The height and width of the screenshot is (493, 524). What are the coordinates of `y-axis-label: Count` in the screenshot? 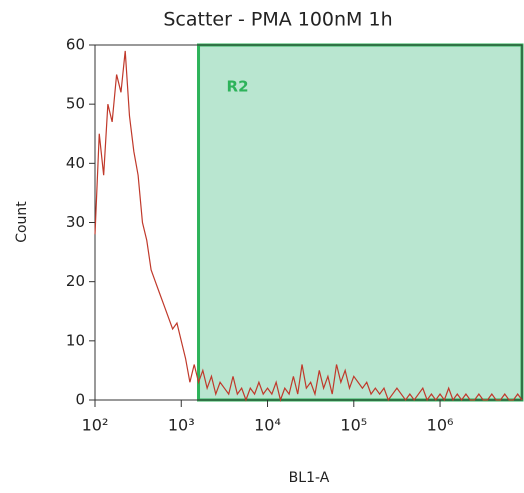 It's located at (22, 222).